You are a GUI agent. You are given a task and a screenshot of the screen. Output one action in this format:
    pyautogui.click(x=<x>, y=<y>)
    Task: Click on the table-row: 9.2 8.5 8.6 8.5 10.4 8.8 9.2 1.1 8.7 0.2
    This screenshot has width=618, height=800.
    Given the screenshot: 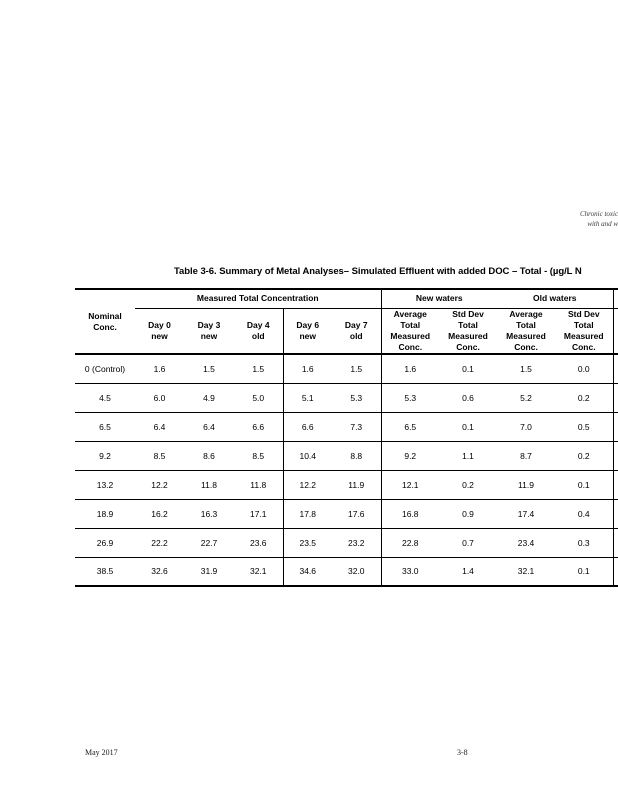 What is the action you would take?
    pyautogui.click(x=346, y=456)
    